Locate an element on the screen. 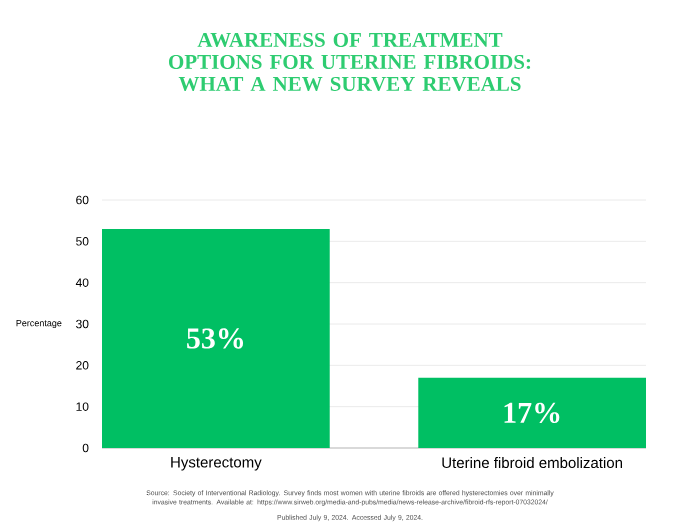 Image resolution: width=700 pixels, height=526 pixels. data-label: 53% is located at coordinates (215, 338).